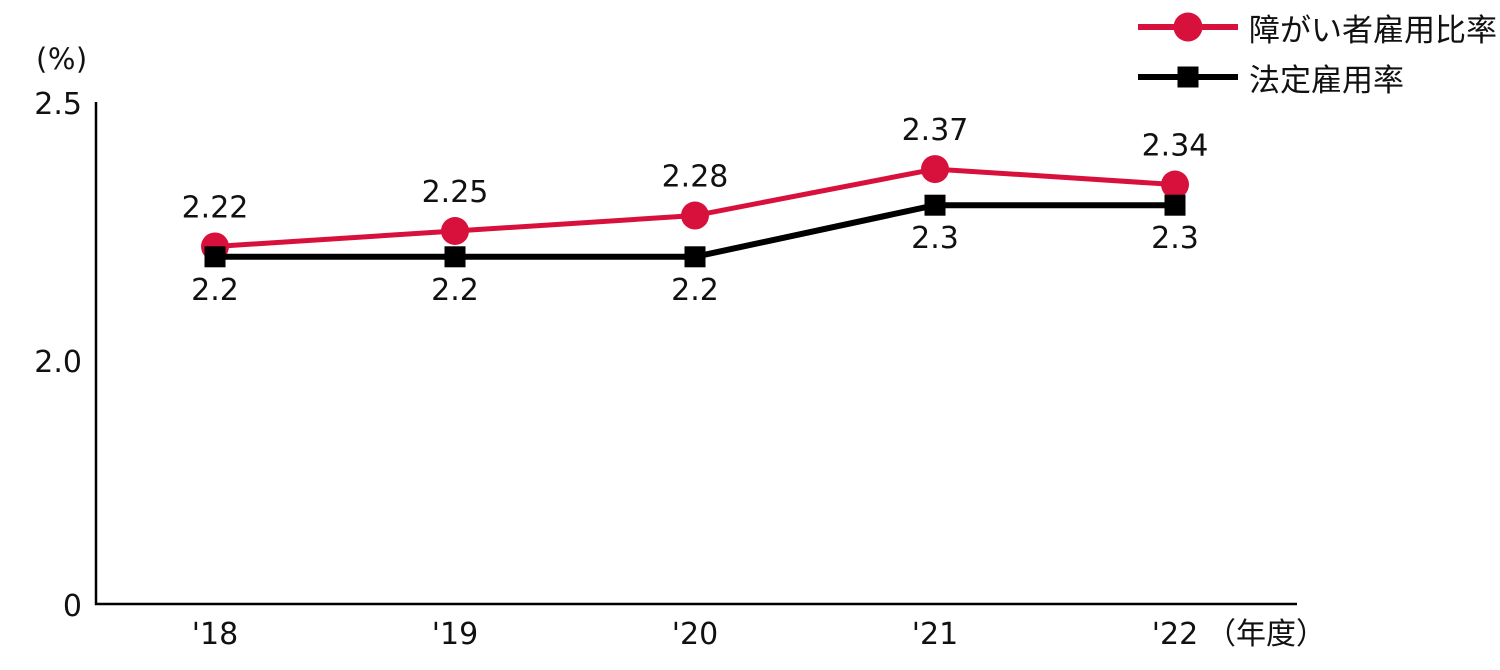 Image resolution: width=1500 pixels, height=670 pixels. What do you see at coordinates (695, 177) in the screenshot?
I see `data-label: 2.28` at bounding box center [695, 177].